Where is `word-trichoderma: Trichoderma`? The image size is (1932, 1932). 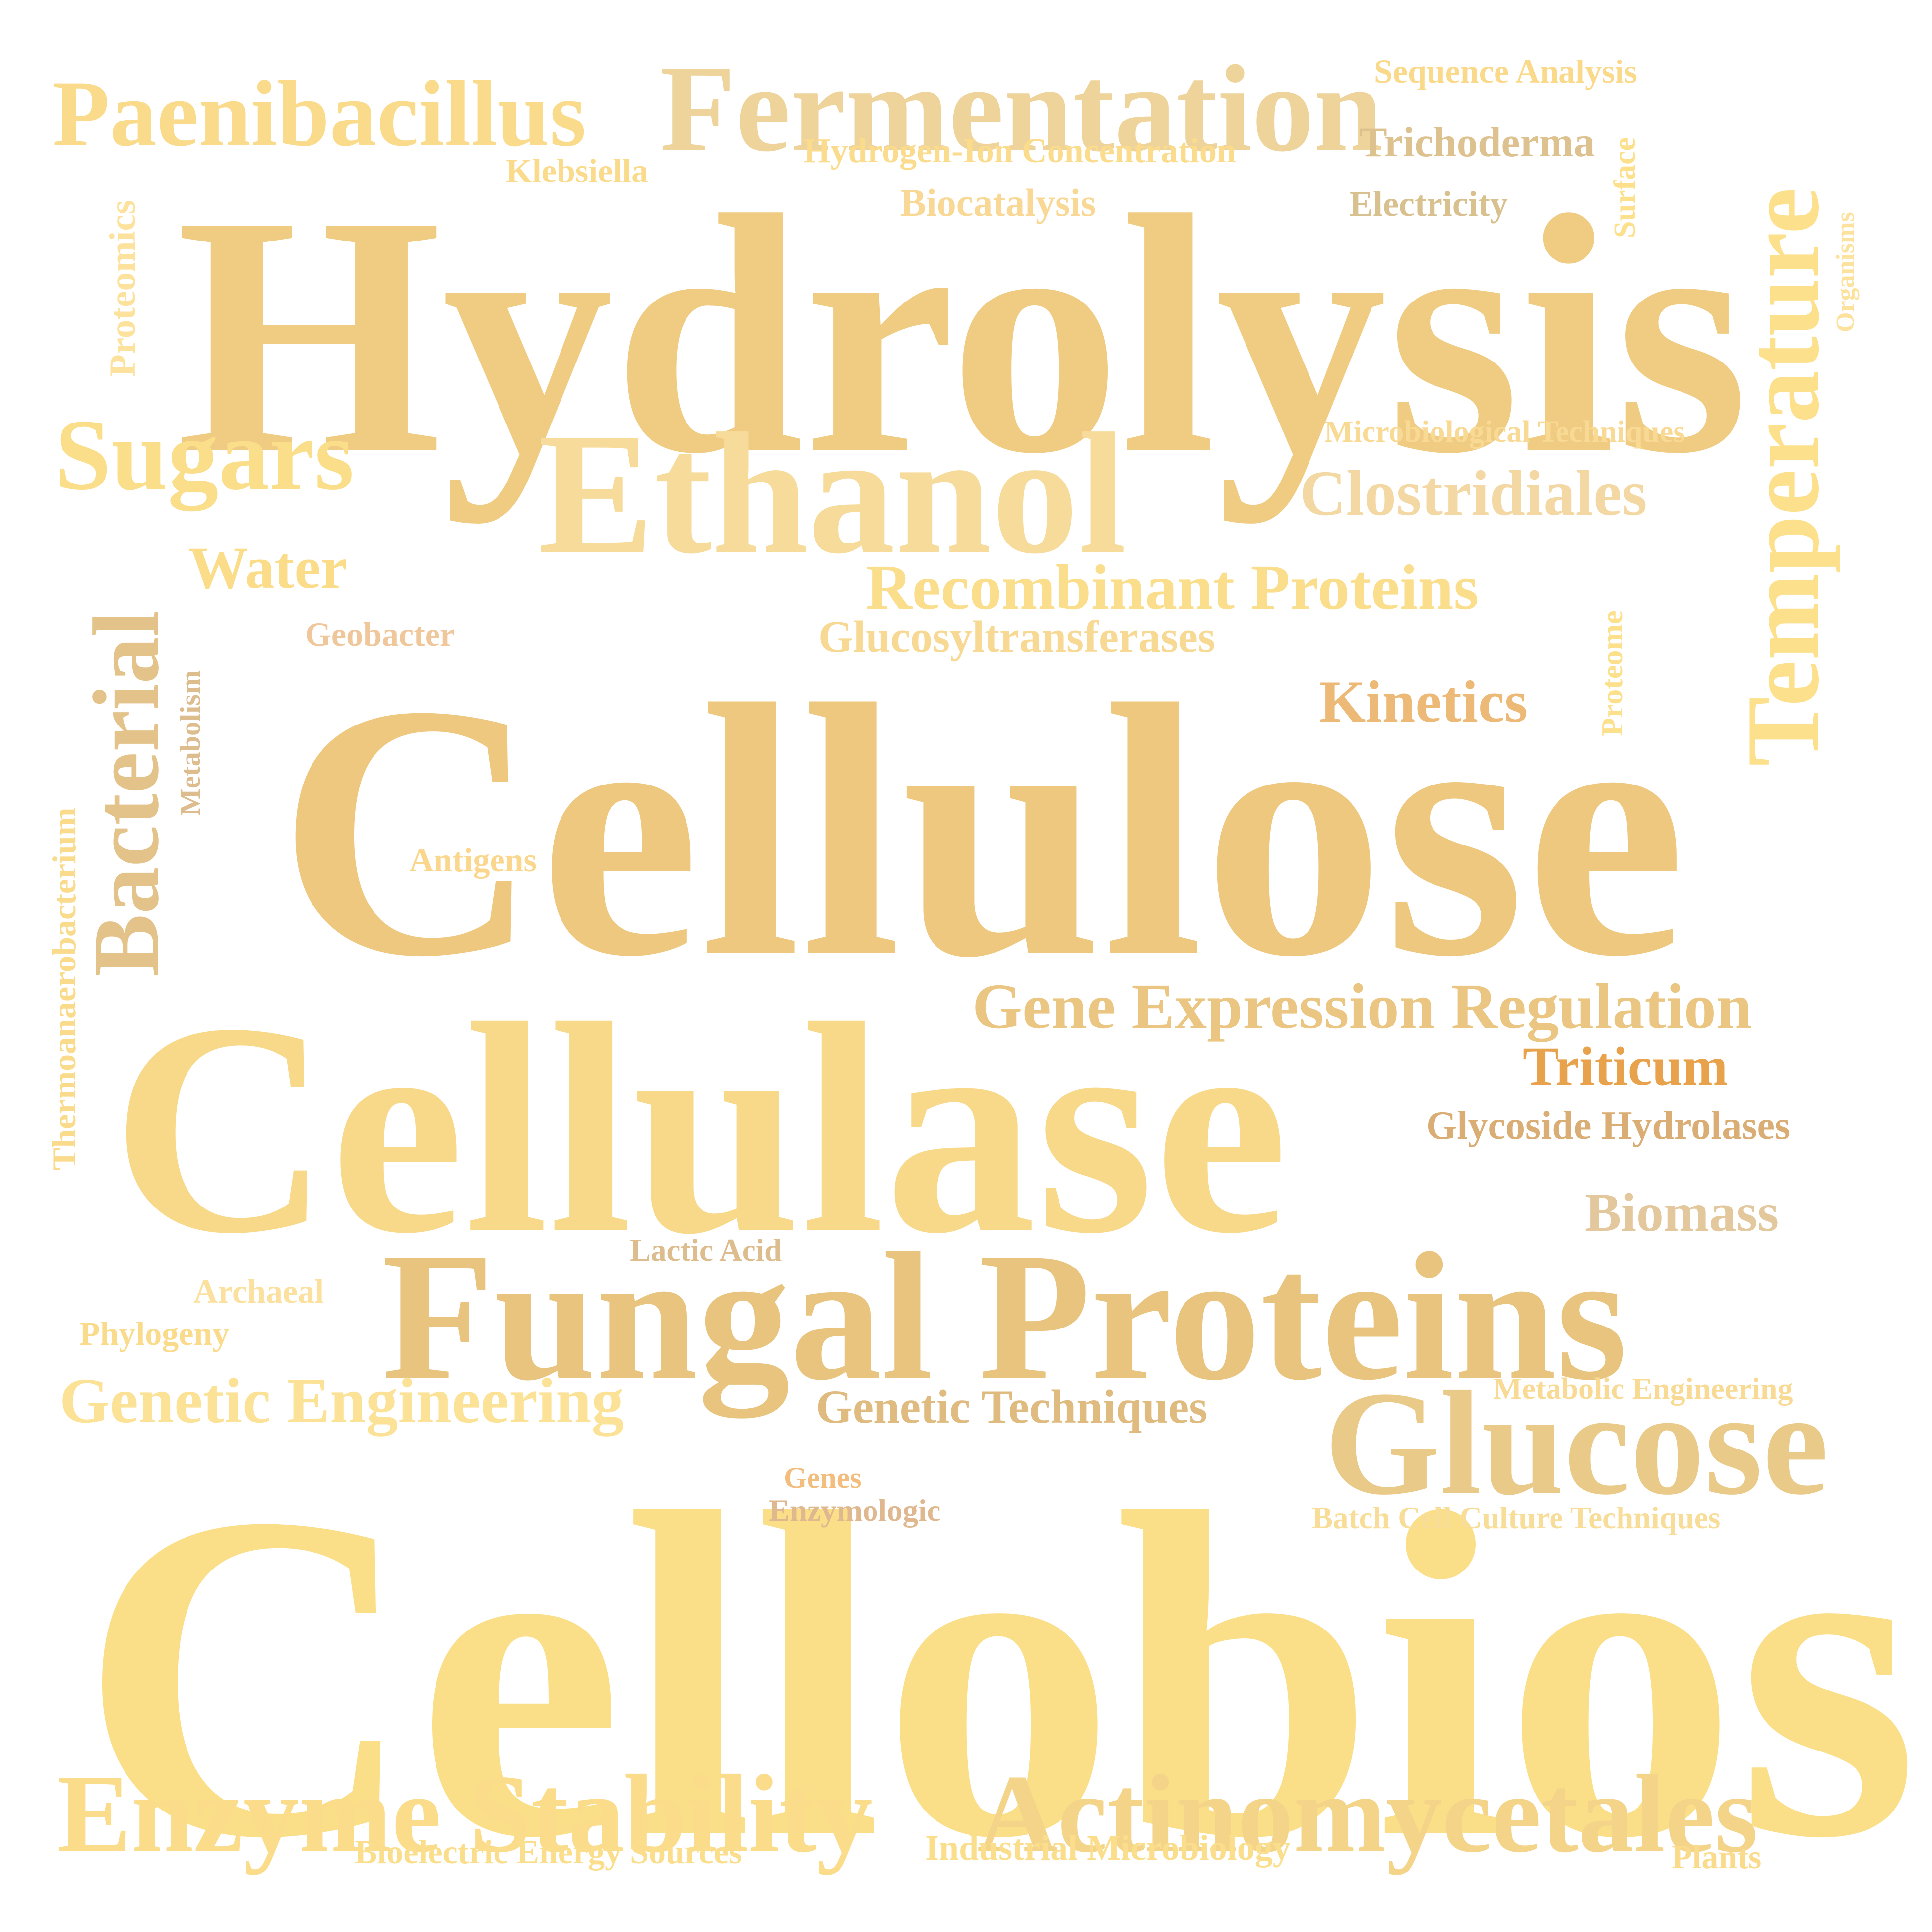
word-trichoderma: Trichoderma is located at coordinates (1477, 142).